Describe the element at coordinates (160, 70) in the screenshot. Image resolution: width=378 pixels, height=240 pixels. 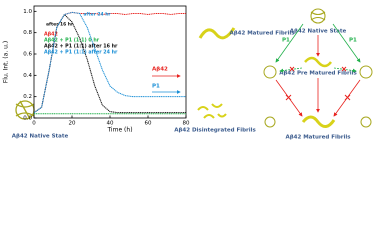
I see `arrow-label: Aβ42` at that location.